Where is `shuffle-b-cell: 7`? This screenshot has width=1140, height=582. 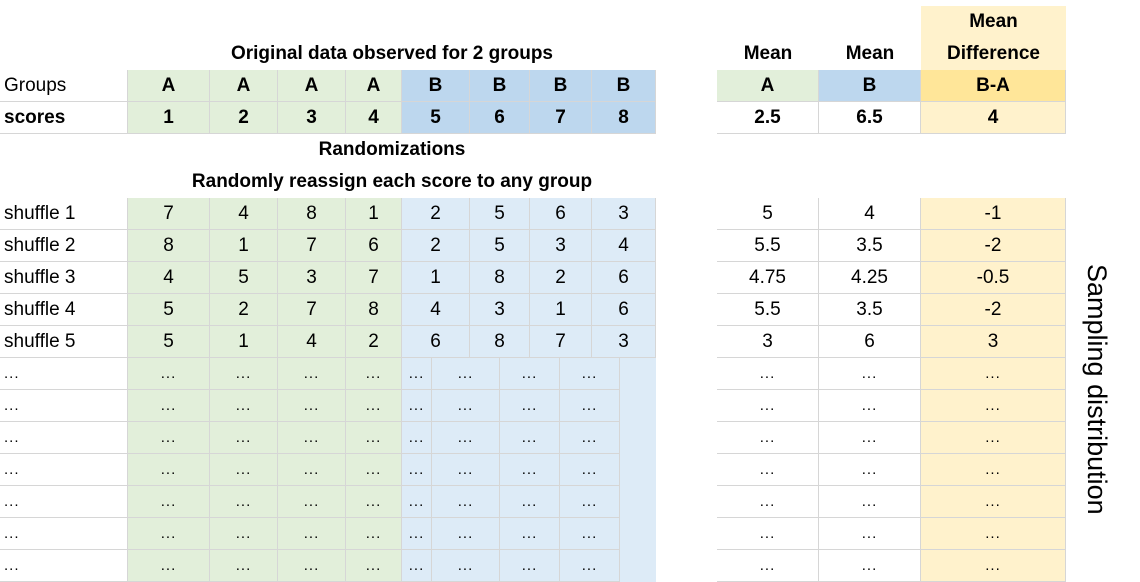
shuffle-b-cell: 7 is located at coordinates (561, 342).